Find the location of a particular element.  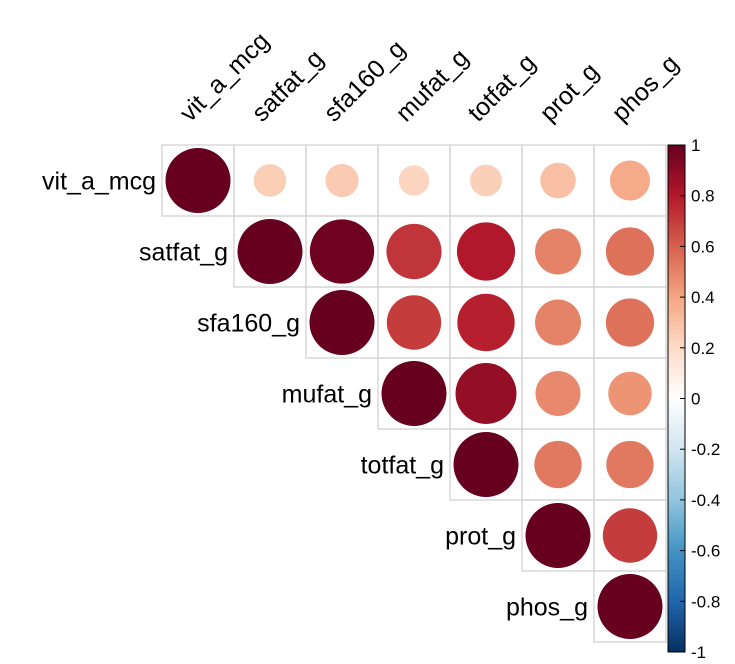

colorbar-tick-label: -0.8 is located at coordinates (705, 601).